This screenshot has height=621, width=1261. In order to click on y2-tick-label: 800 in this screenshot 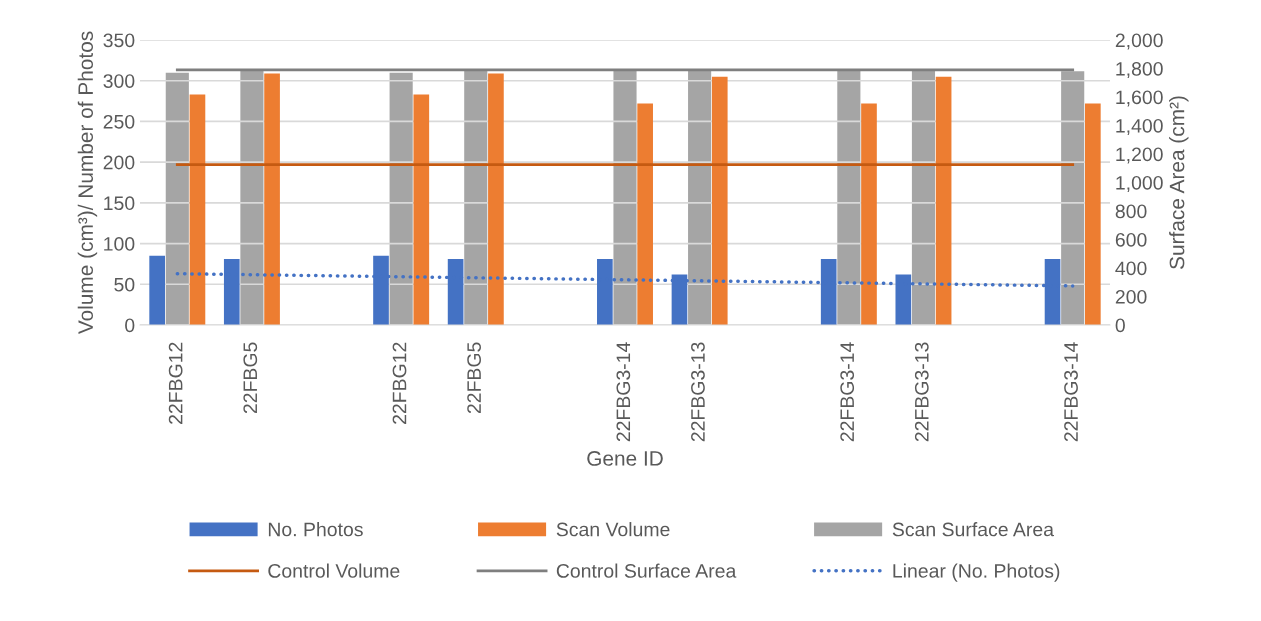, I will do `click(1131, 211)`.